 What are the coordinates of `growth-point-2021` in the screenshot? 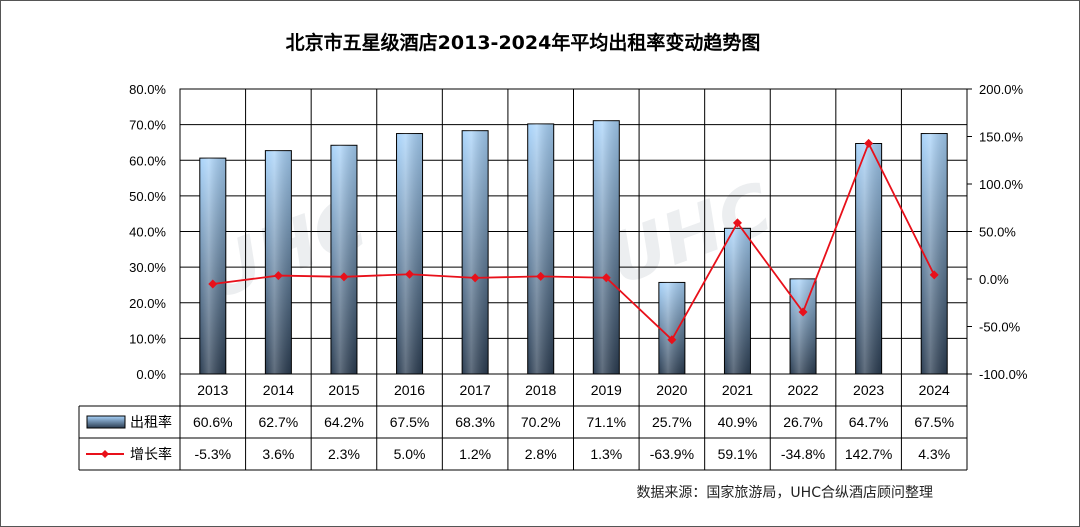 It's located at (737, 223).